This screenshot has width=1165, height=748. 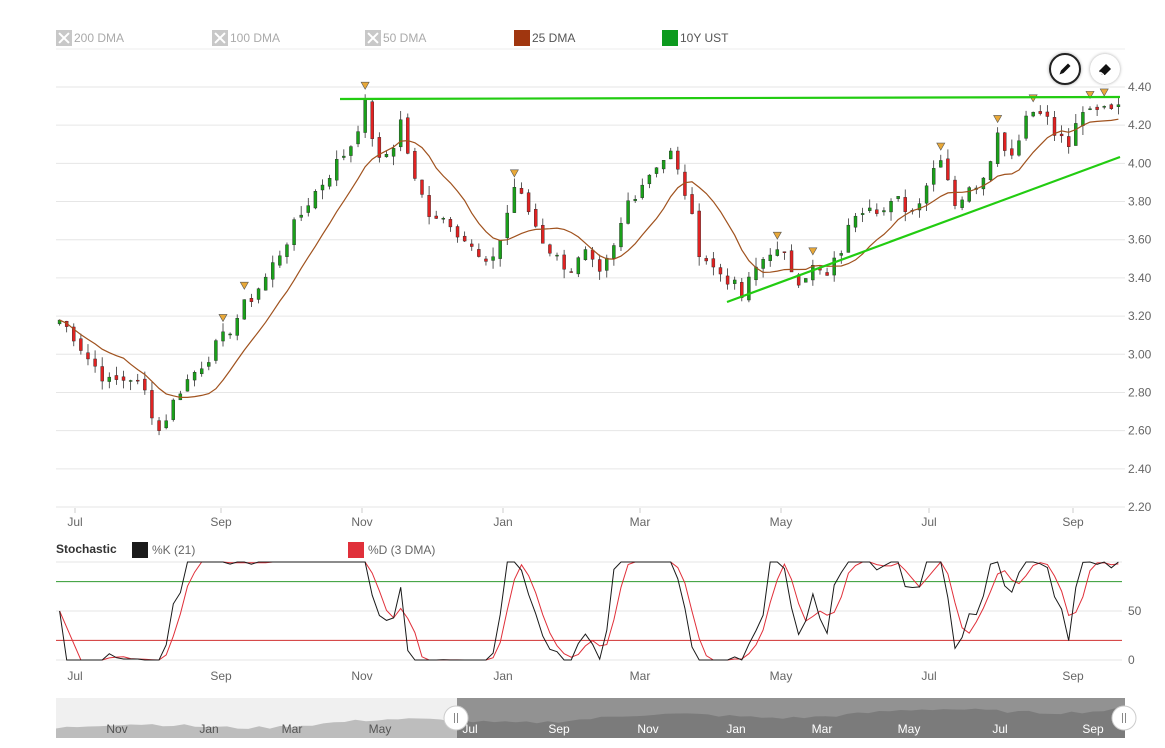 What do you see at coordinates (380, 729) in the screenshot?
I see `navigator-label: May` at bounding box center [380, 729].